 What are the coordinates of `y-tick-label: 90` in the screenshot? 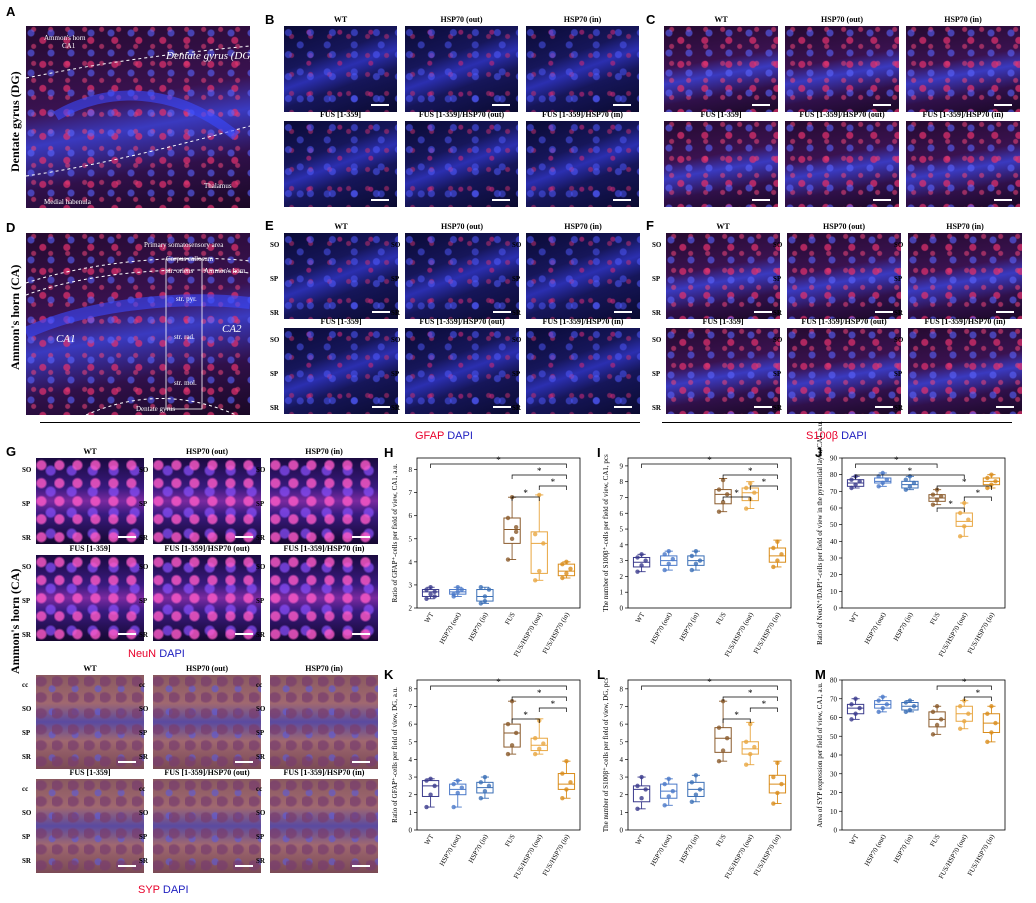 It's located at (834, 459).